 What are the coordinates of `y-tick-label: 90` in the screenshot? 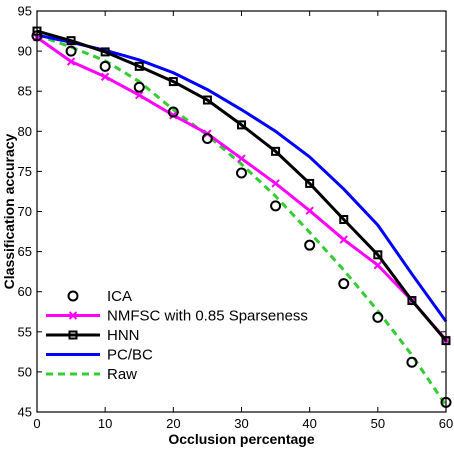 It's located at (25, 51).